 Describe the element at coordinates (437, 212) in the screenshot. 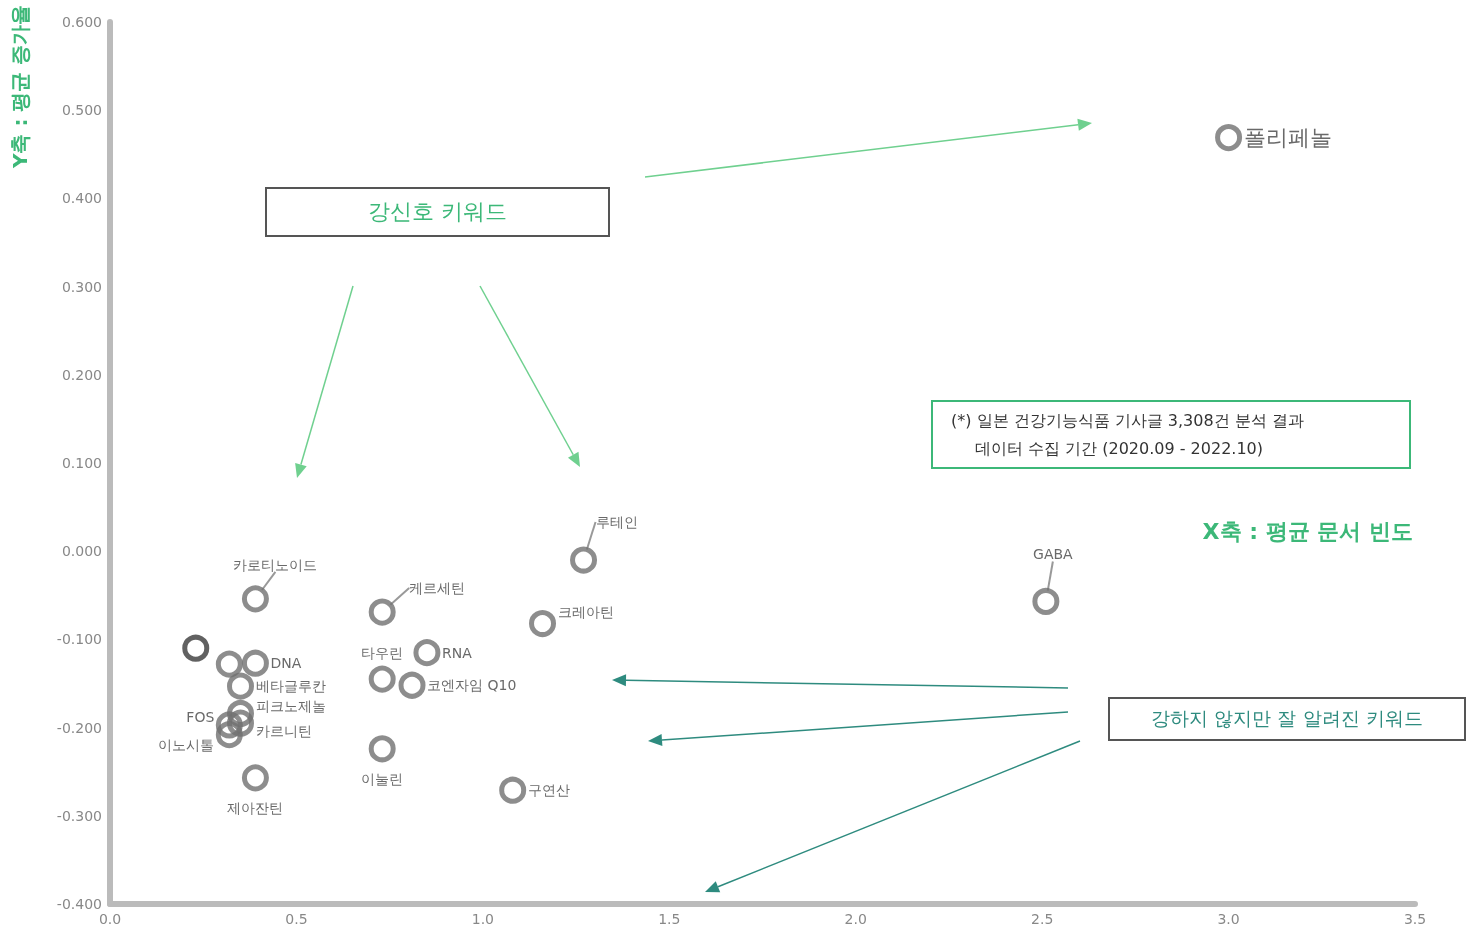

I see `annotation: 강신호 키워드` at that location.